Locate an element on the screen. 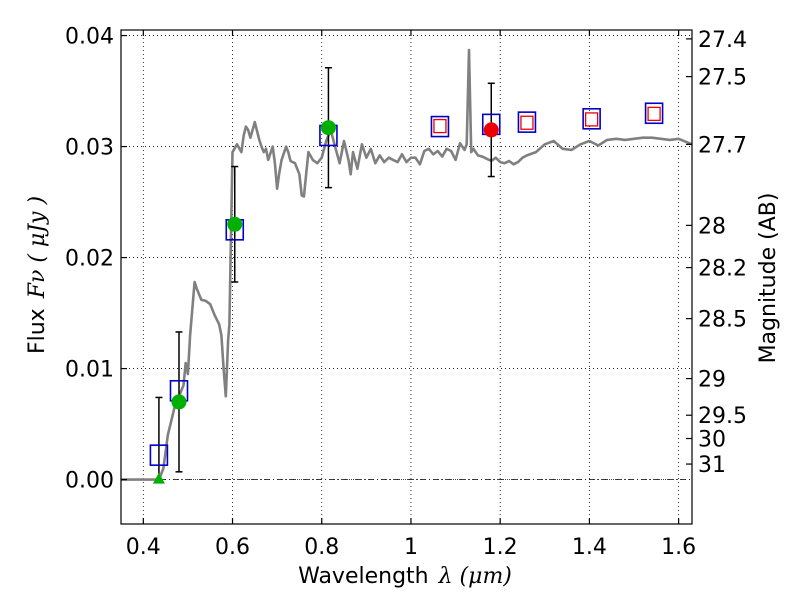 Image resolution: width=800 pixels, height=600 pixels. y-tick-label: 0.03 is located at coordinates (89, 148).